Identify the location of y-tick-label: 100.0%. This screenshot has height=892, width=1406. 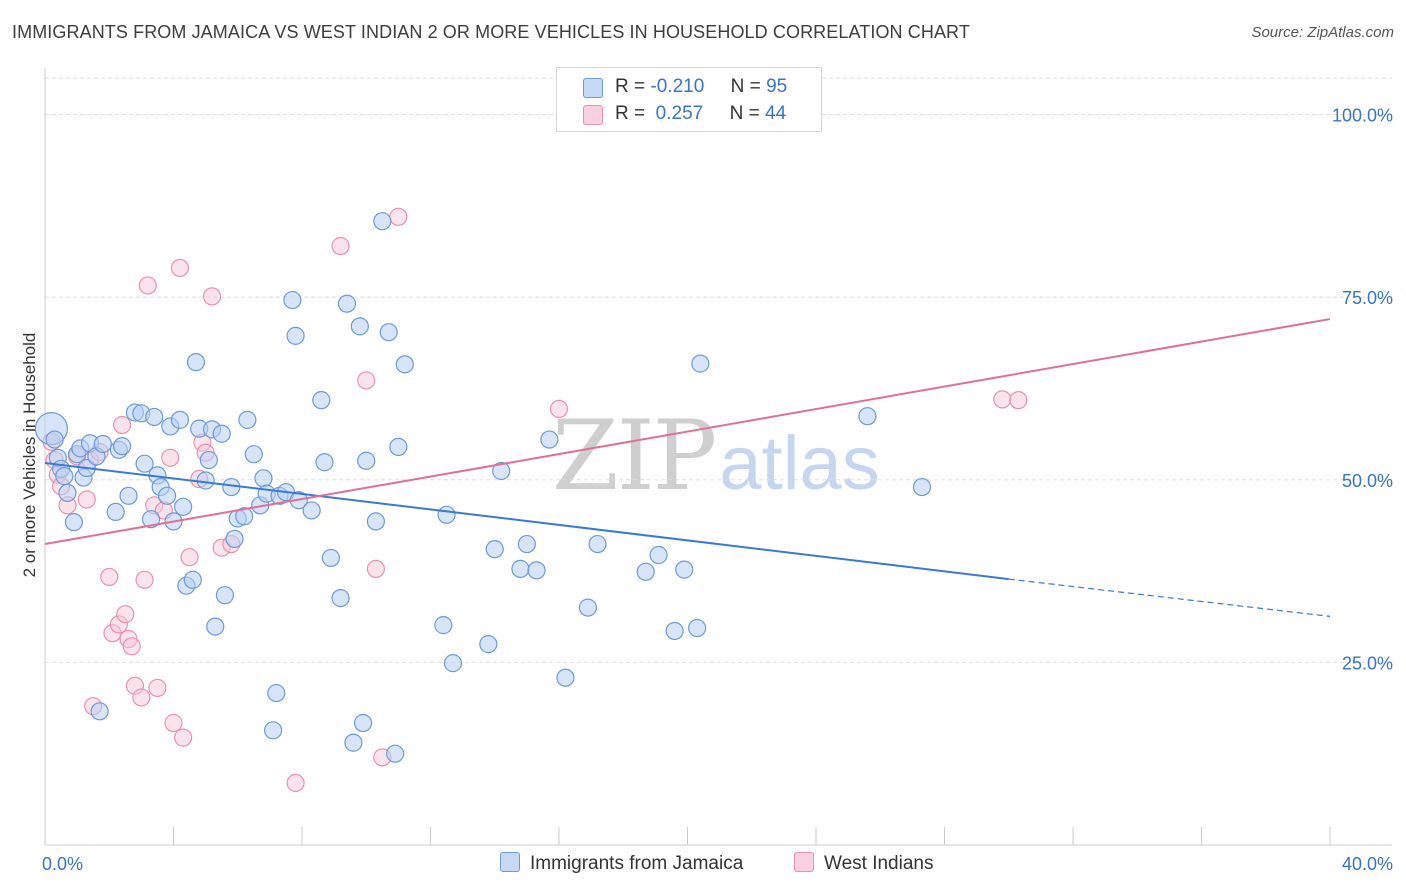
(1362, 116).